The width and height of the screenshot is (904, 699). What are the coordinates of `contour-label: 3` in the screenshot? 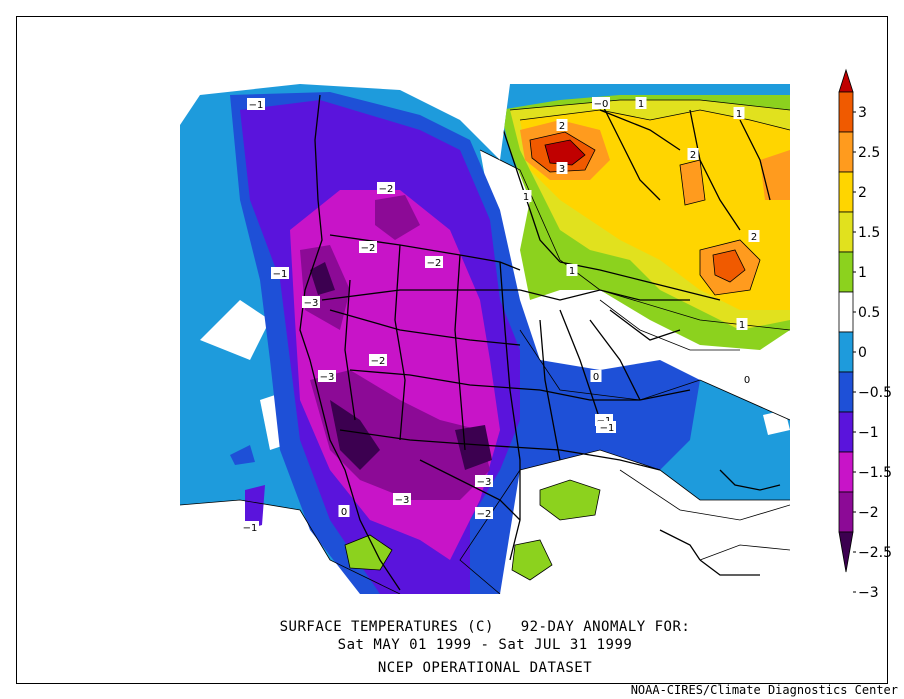 It's located at (562, 168).